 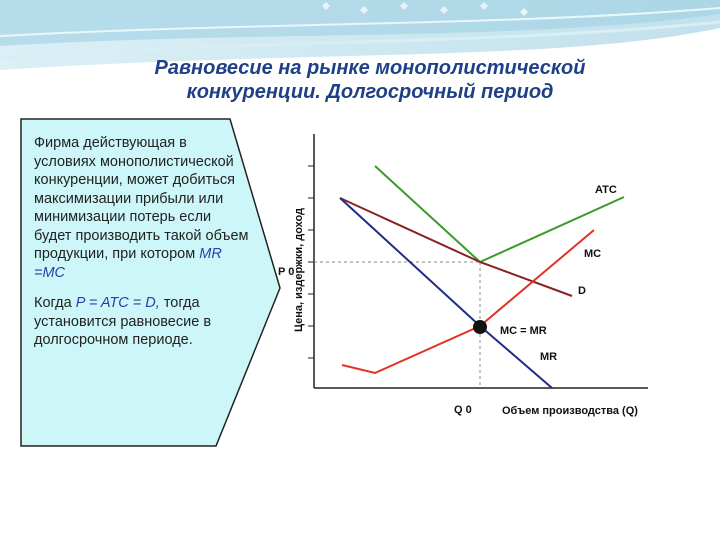 What do you see at coordinates (370, 92) in the screenshot?
I see `title-line-2: конкуренции. Долгосрочный период` at bounding box center [370, 92].